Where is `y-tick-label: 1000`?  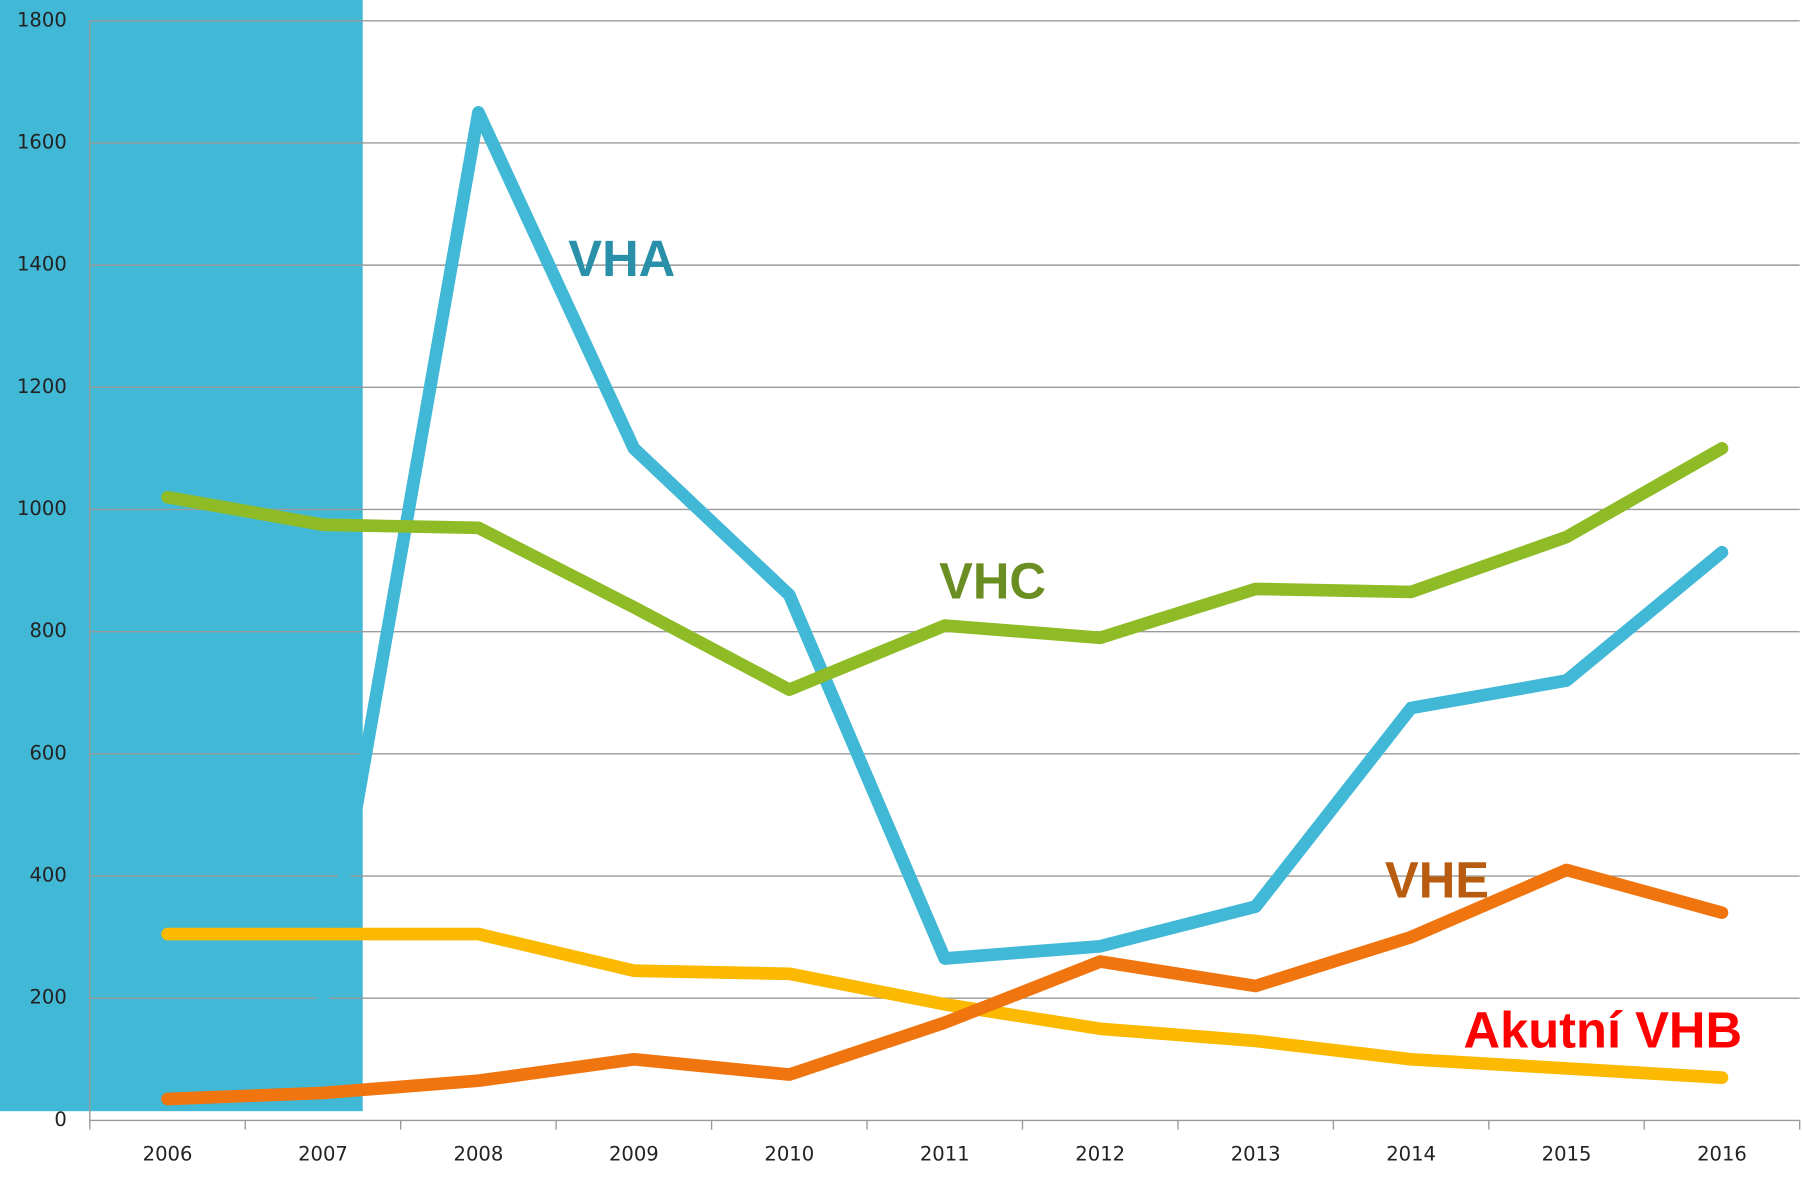
y-tick-label: 1000 is located at coordinates (42, 508).